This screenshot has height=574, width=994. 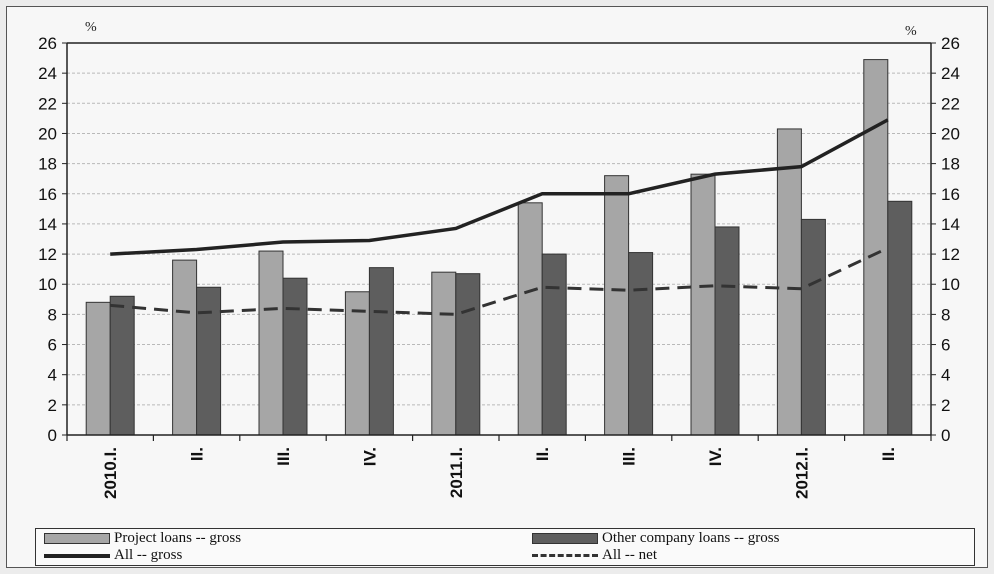 What do you see at coordinates (77, 555) in the screenshot?
I see `legend-swatch-all-gross` at bounding box center [77, 555].